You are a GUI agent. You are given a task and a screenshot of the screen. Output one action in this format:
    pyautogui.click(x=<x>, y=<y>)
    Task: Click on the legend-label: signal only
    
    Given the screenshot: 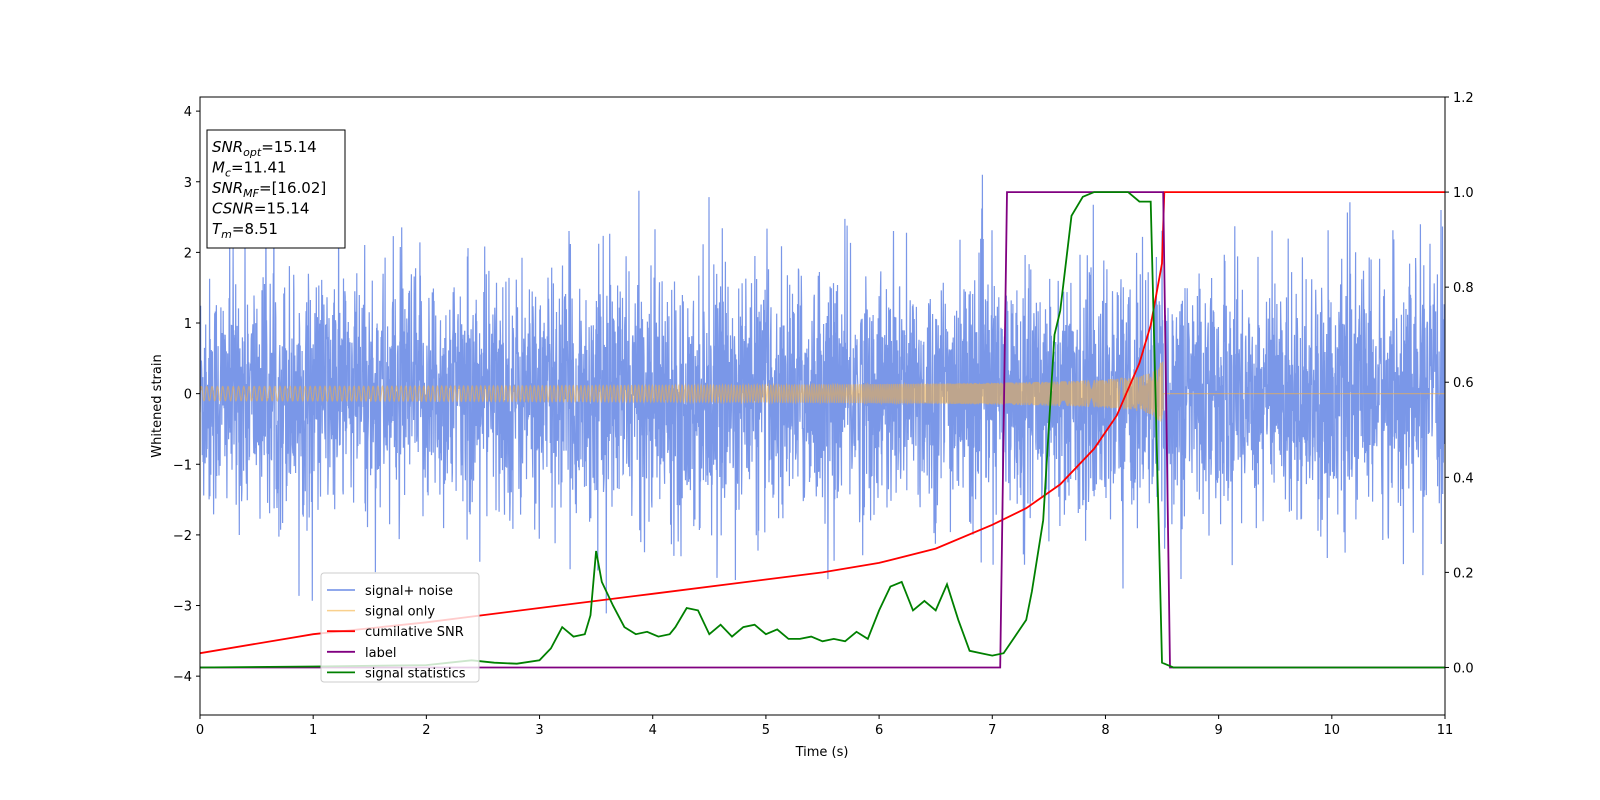 What is the action you would take?
    pyautogui.click(x=400, y=612)
    